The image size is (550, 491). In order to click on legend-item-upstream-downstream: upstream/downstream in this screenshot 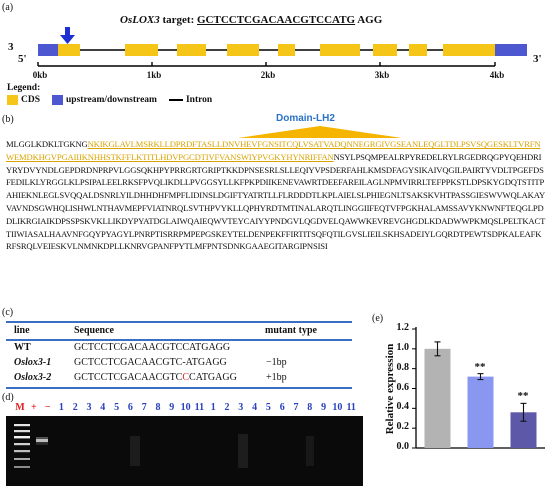, I will do `click(104, 100)`.